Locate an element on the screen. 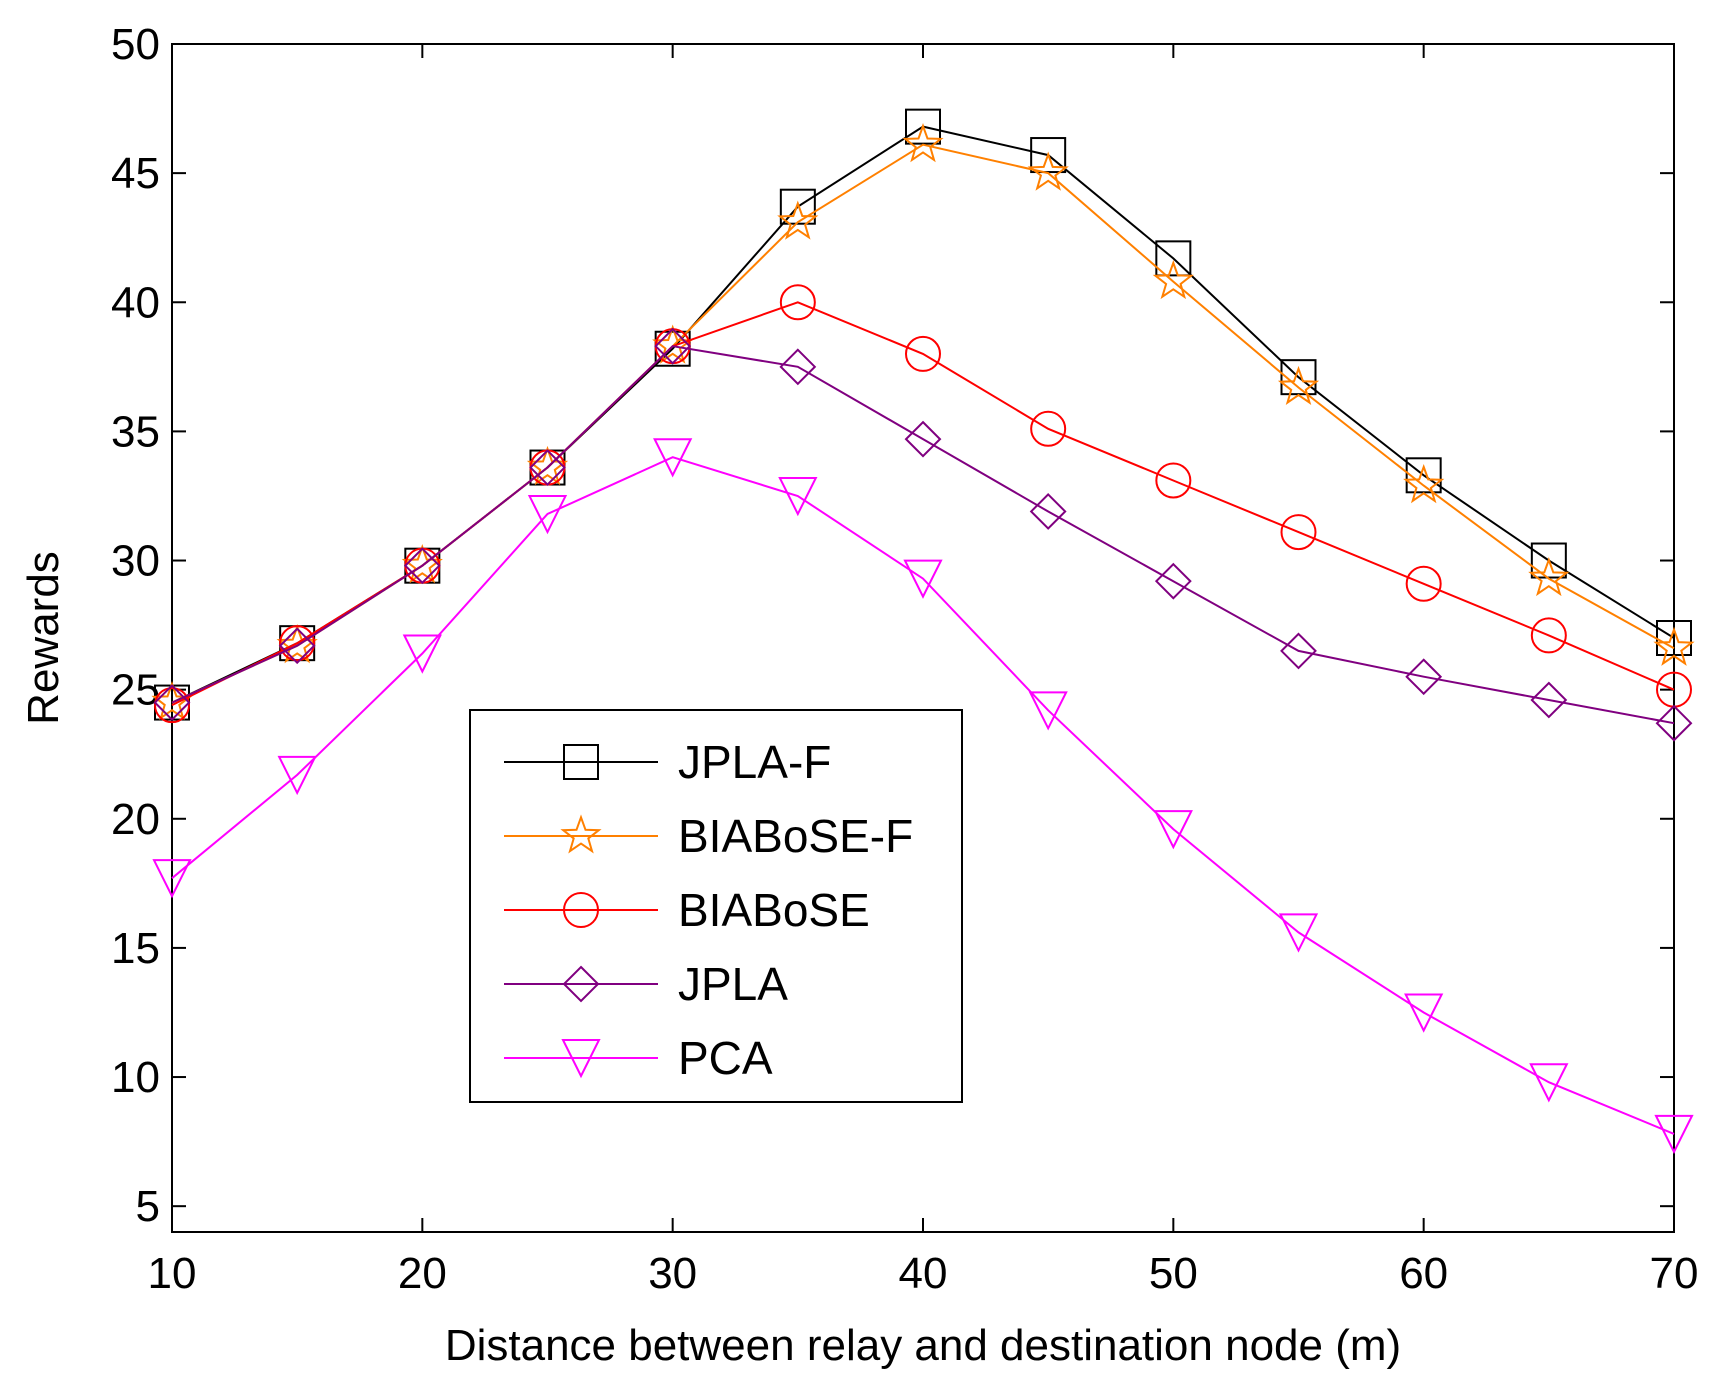 The image size is (1712, 1382). legend-marker-triangle-down is located at coordinates (581, 1059).